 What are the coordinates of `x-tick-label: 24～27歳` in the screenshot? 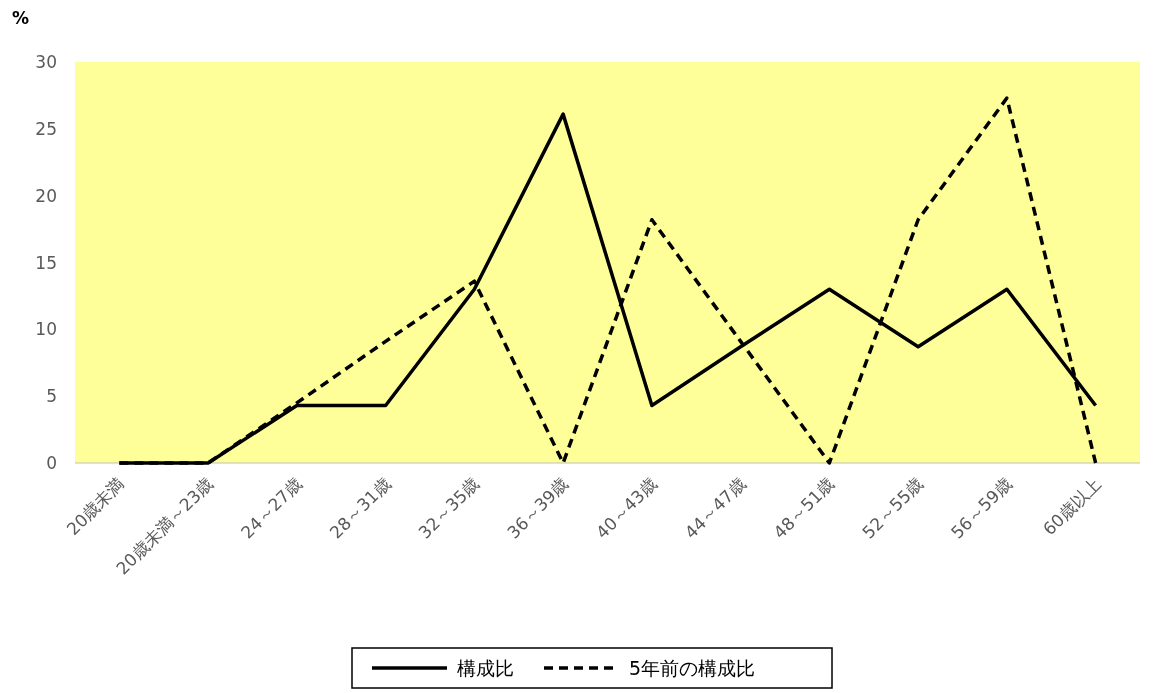 It's located at (271, 508).